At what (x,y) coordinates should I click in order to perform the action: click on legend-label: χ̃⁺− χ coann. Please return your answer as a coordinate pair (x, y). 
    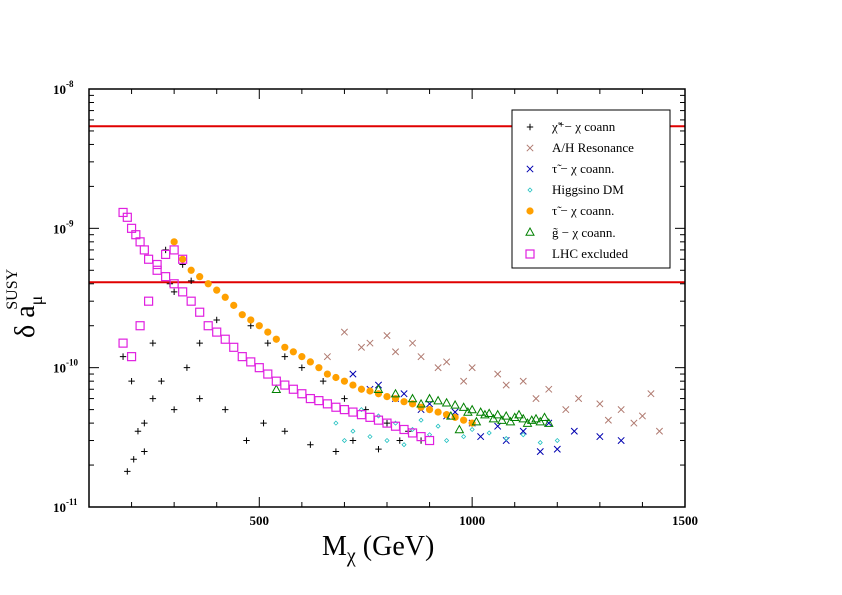
    Looking at the image, I should click on (583, 126).